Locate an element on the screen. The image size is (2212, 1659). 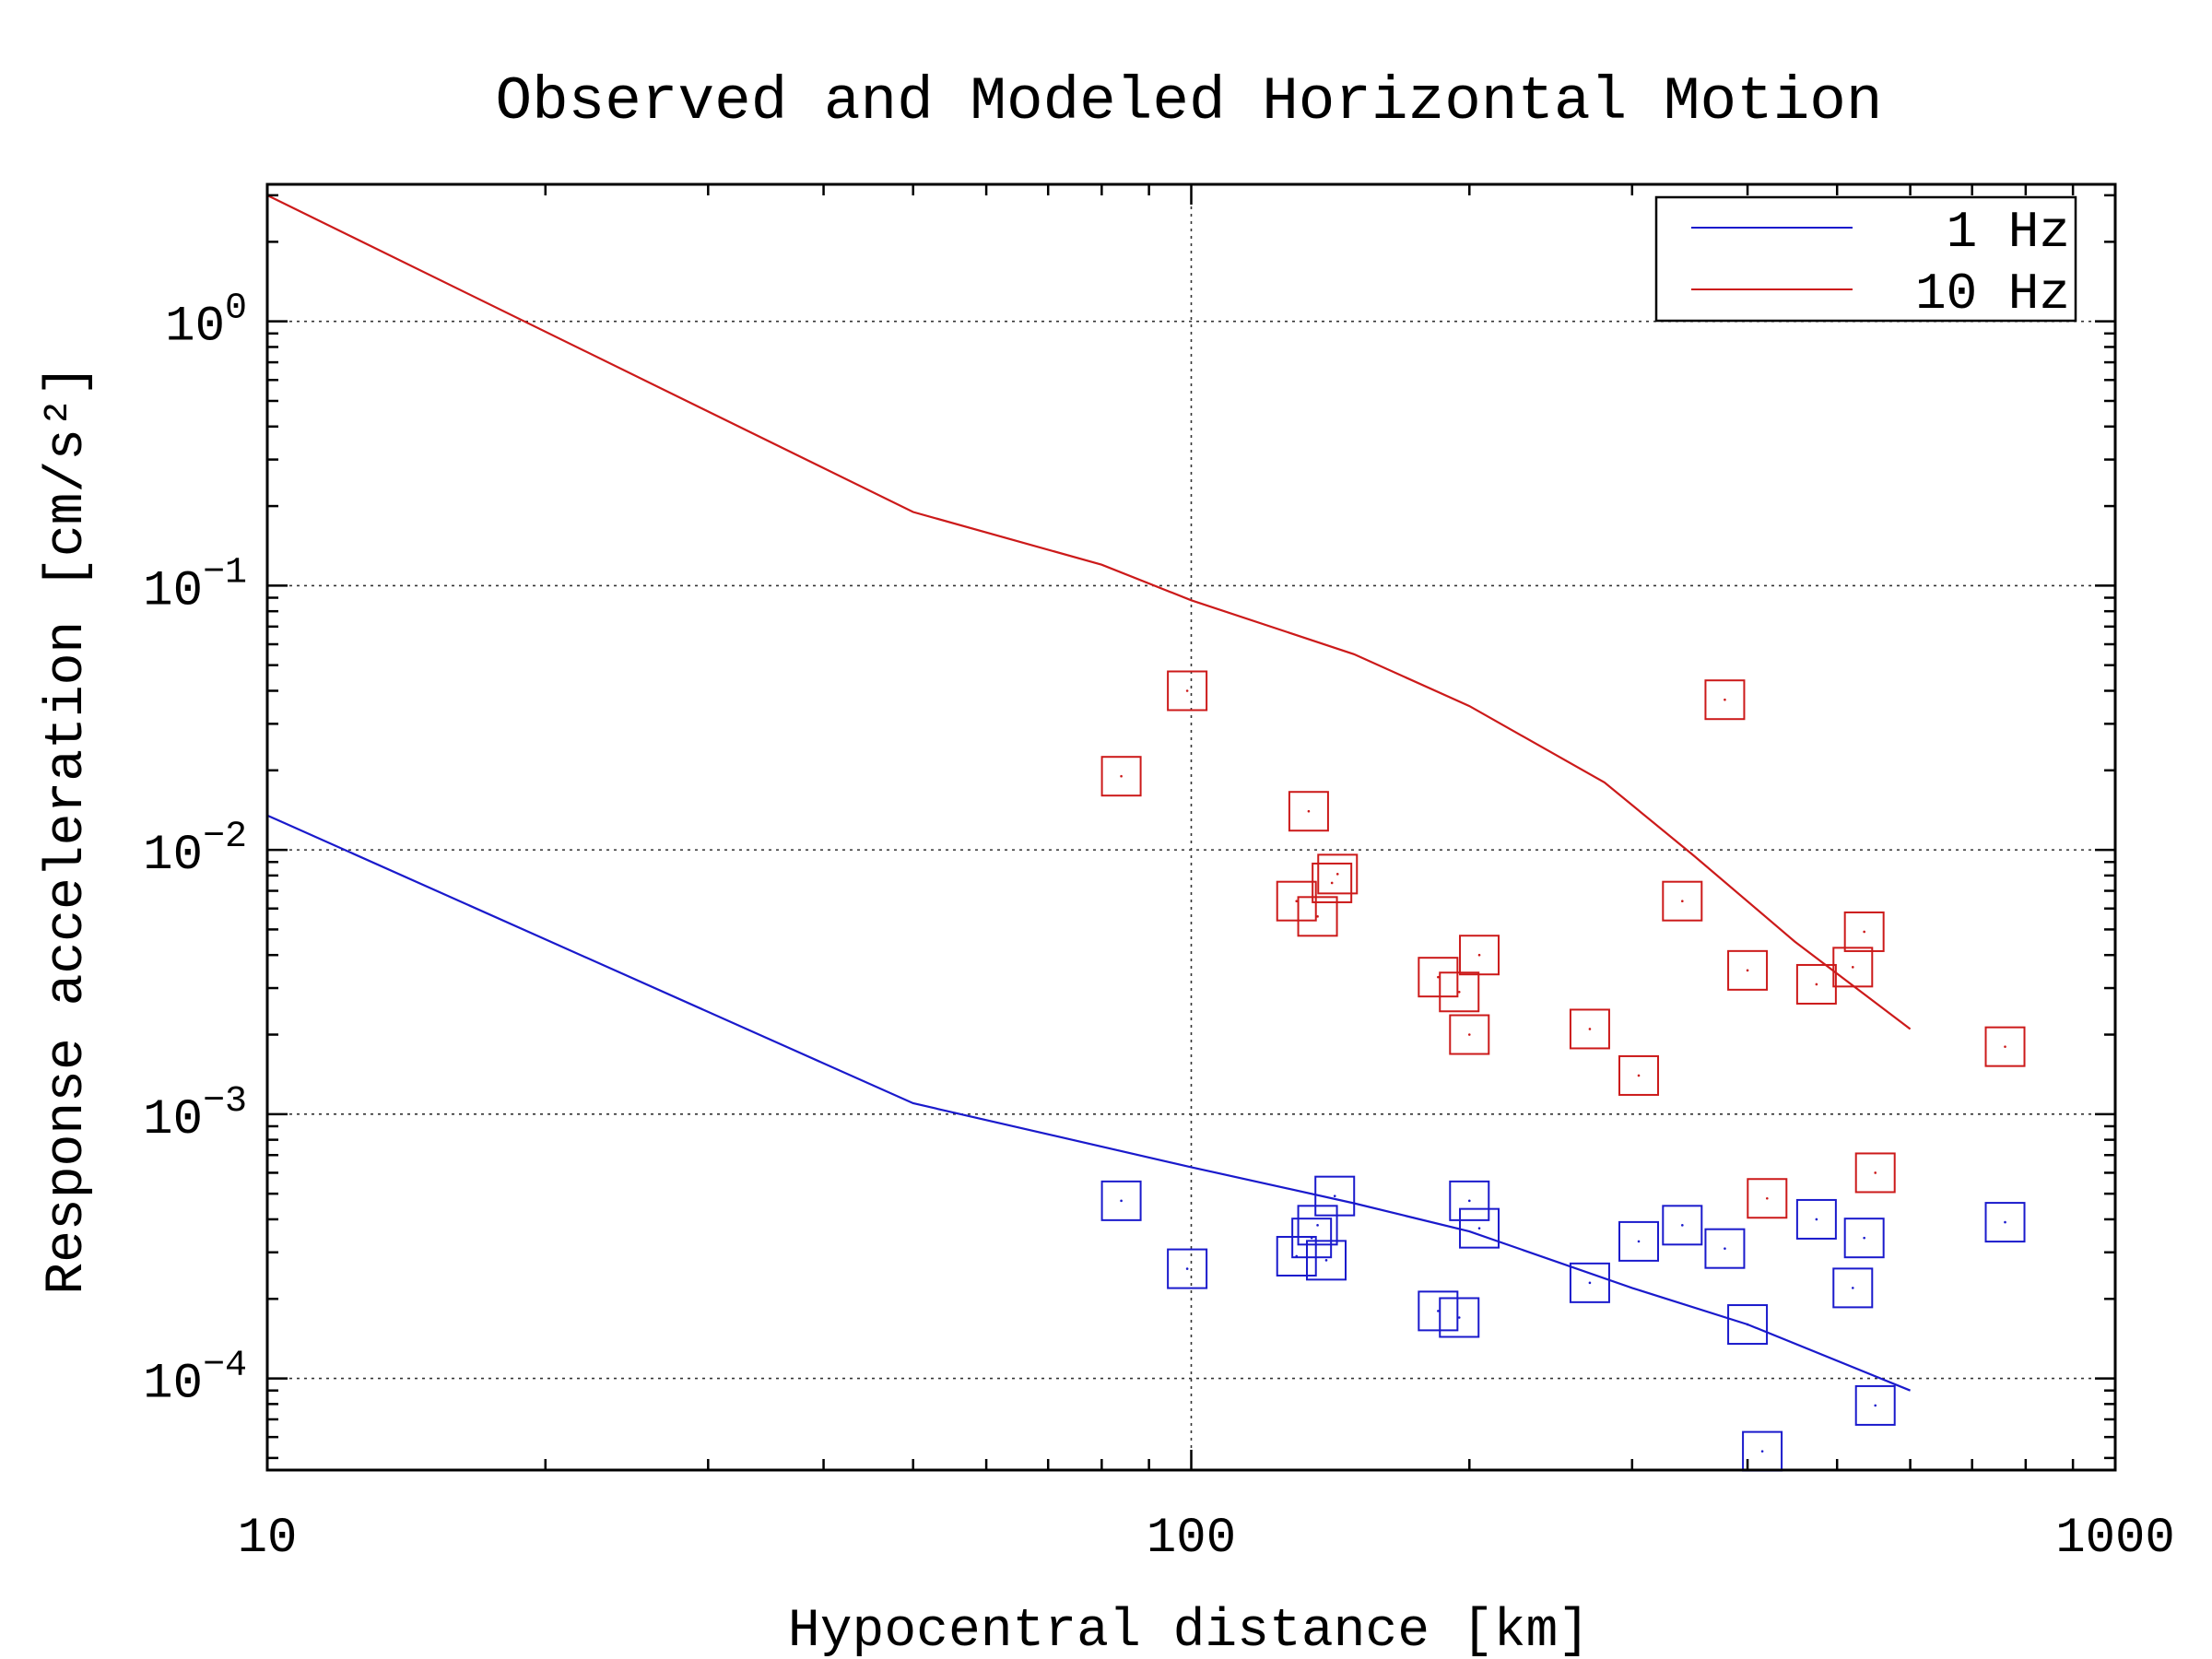
y-tick-label: 10⁰ is located at coordinates (206, 322).